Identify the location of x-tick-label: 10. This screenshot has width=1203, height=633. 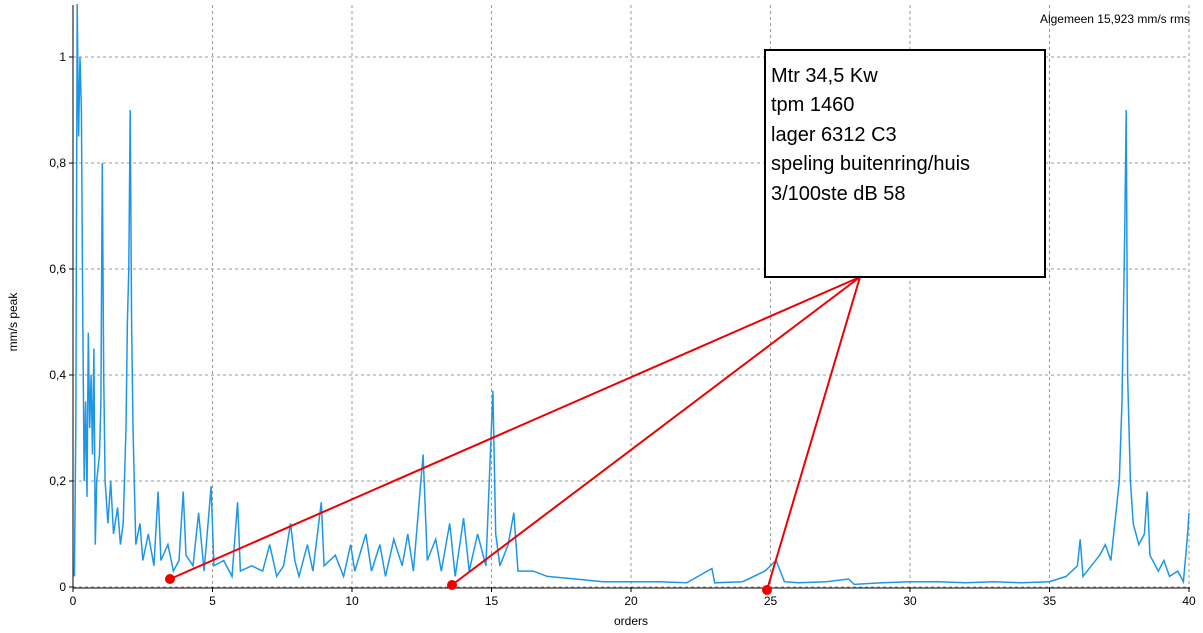
(352, 601).